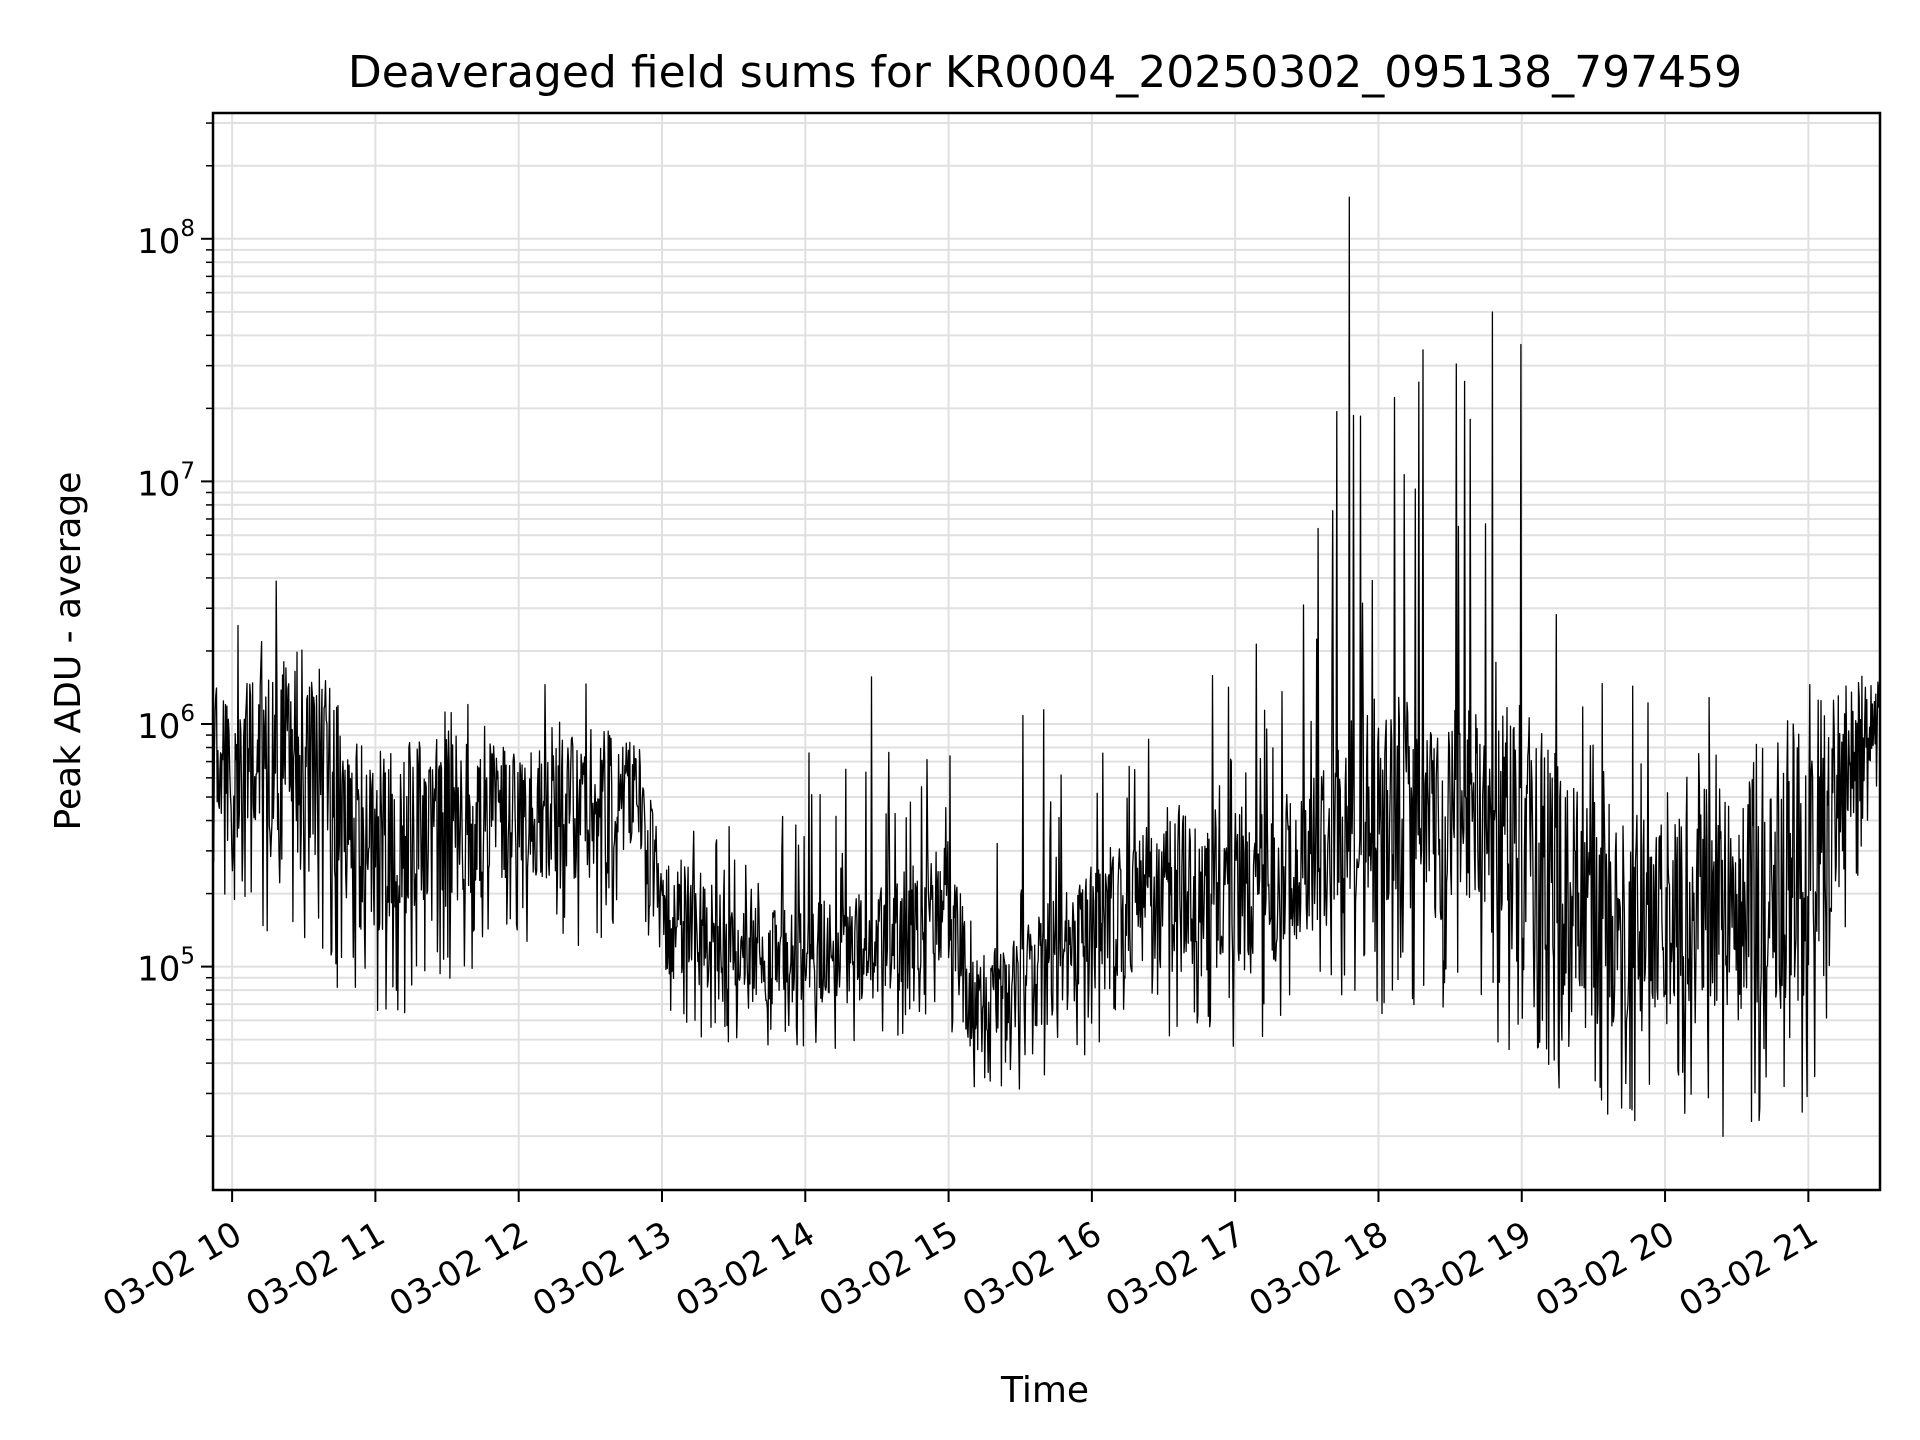 The image size is (1920, 1440). I want to click on x-axis-label: Time, so click(1044, 1390).